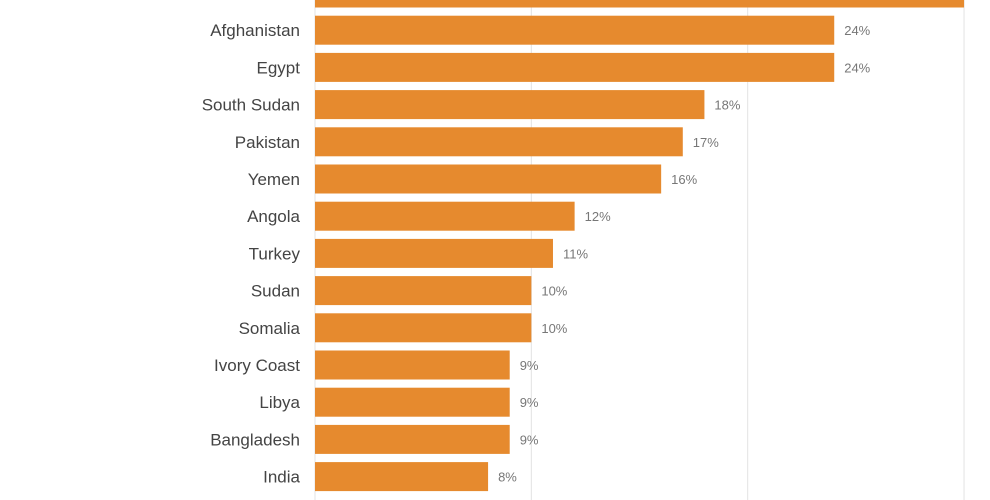 This screenshot has width=990, height=500. I want to click on category-label-2: Egypt, so click(279, 67).